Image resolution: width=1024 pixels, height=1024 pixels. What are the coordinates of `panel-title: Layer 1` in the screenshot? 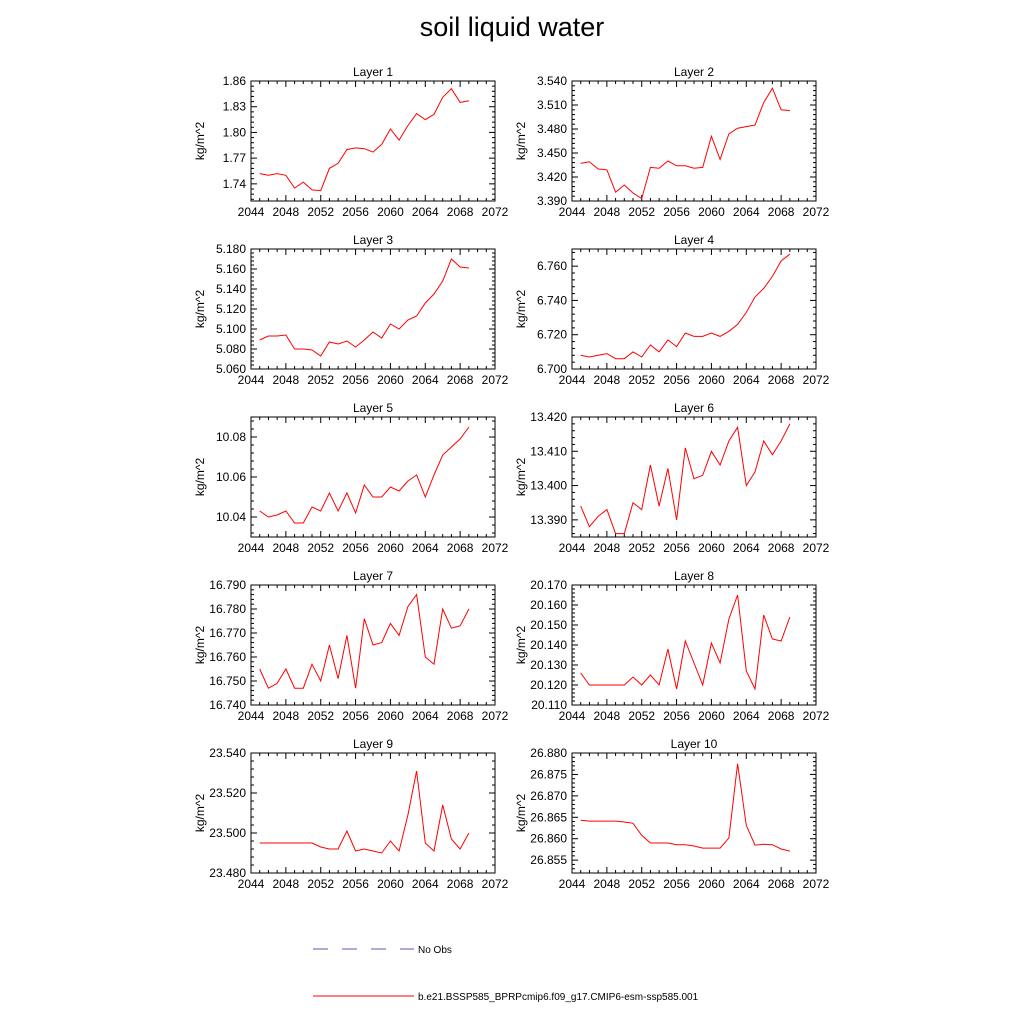 It's located at (373, 72).